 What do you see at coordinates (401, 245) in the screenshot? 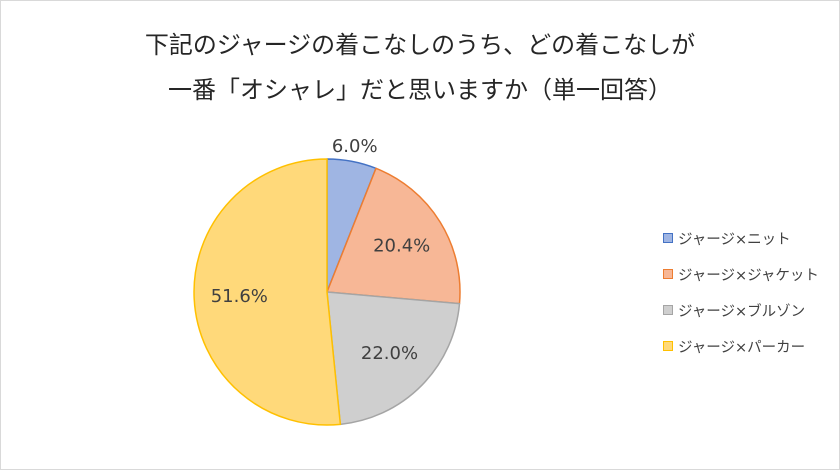
I see `data-label-2: 20.4%` at bounding box center [401, 245].